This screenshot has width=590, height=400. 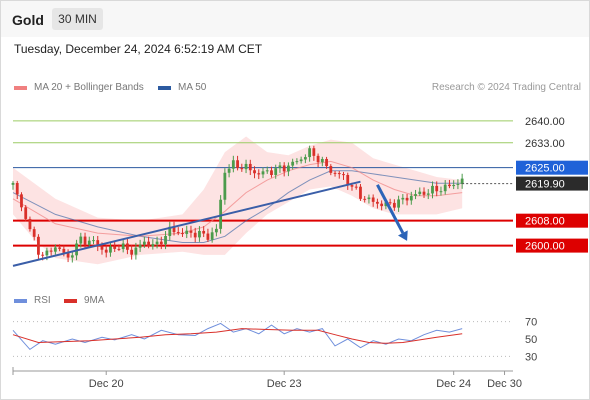 What do you see at coordinates (182, 87) in the screenshot?
I see `legend-ma50: MA 50` at bounding box center [182, 87].